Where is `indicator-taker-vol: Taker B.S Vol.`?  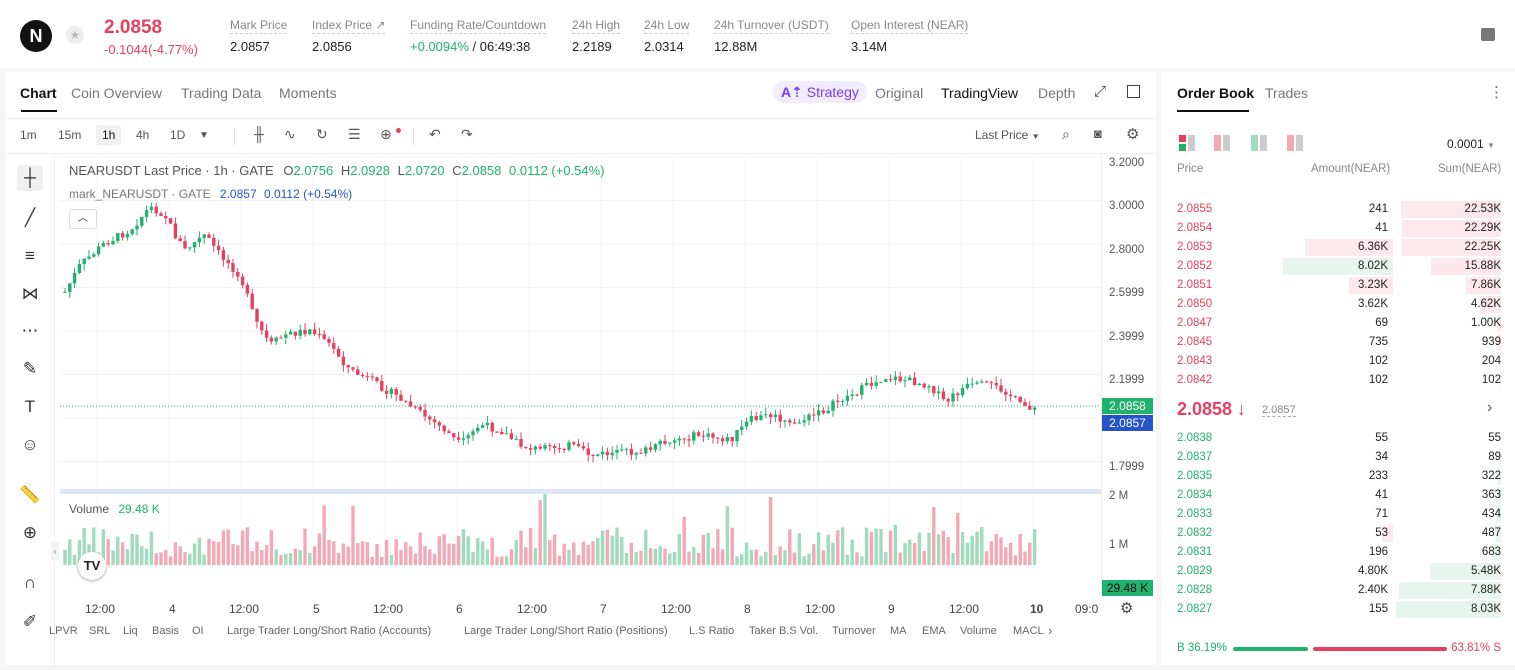
indicator-taker-vol: Taker B.S Vol. is located at coordinates (784, 631).